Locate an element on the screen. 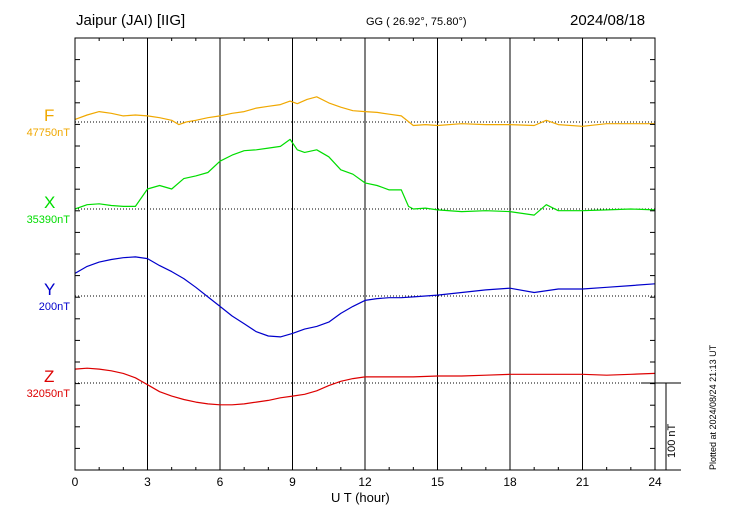 This screenshot has height=520, width=730. x-tick-label: 6 is located at coordinates (220, 482).